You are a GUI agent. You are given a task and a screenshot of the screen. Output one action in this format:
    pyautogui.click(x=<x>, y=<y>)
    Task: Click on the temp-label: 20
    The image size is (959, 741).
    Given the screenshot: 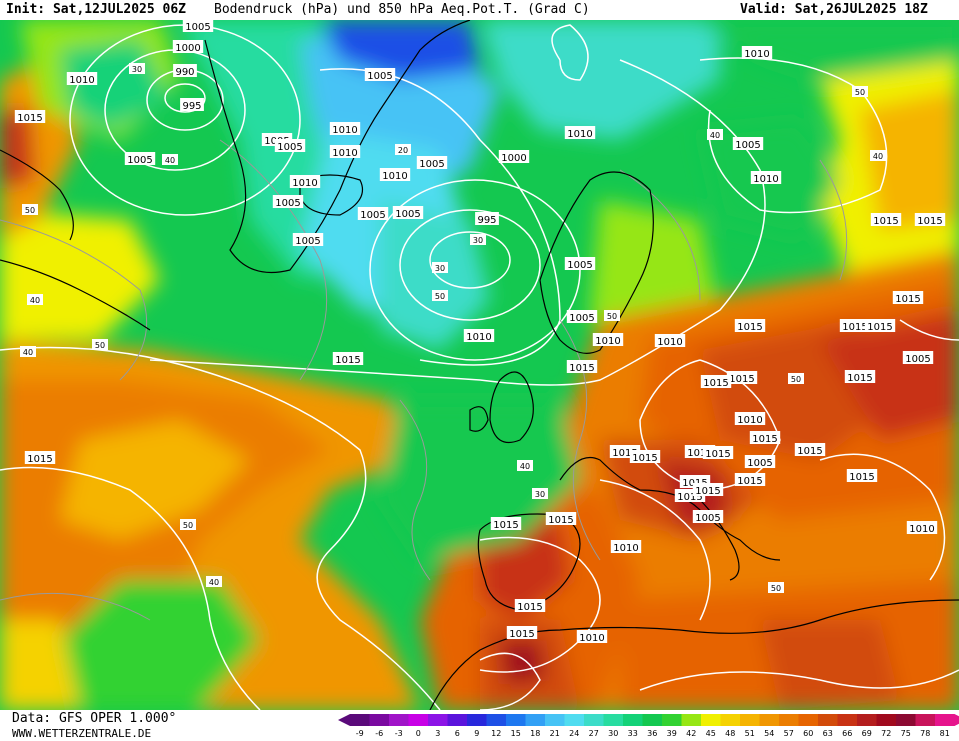 What is the action you would take?
    pyautogui.click(x=403, y=150)
    